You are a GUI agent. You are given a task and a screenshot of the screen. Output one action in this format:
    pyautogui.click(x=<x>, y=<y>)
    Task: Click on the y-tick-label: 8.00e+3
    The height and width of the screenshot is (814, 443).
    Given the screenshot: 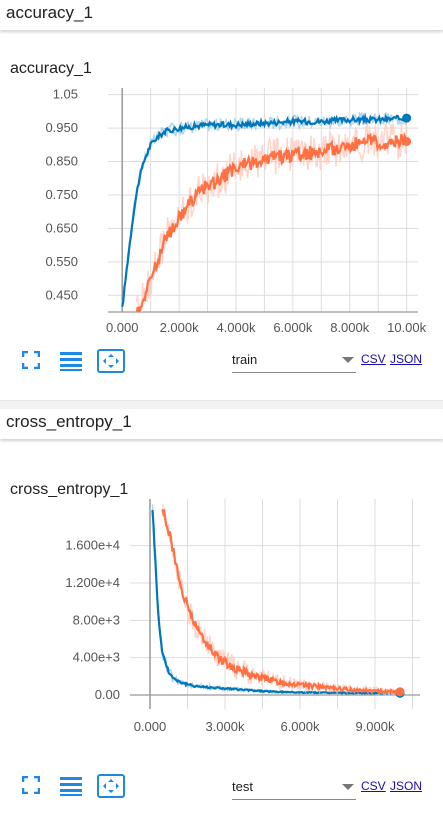 What is the action you would take?
    pyautogui.click(x=96, y=619)
    